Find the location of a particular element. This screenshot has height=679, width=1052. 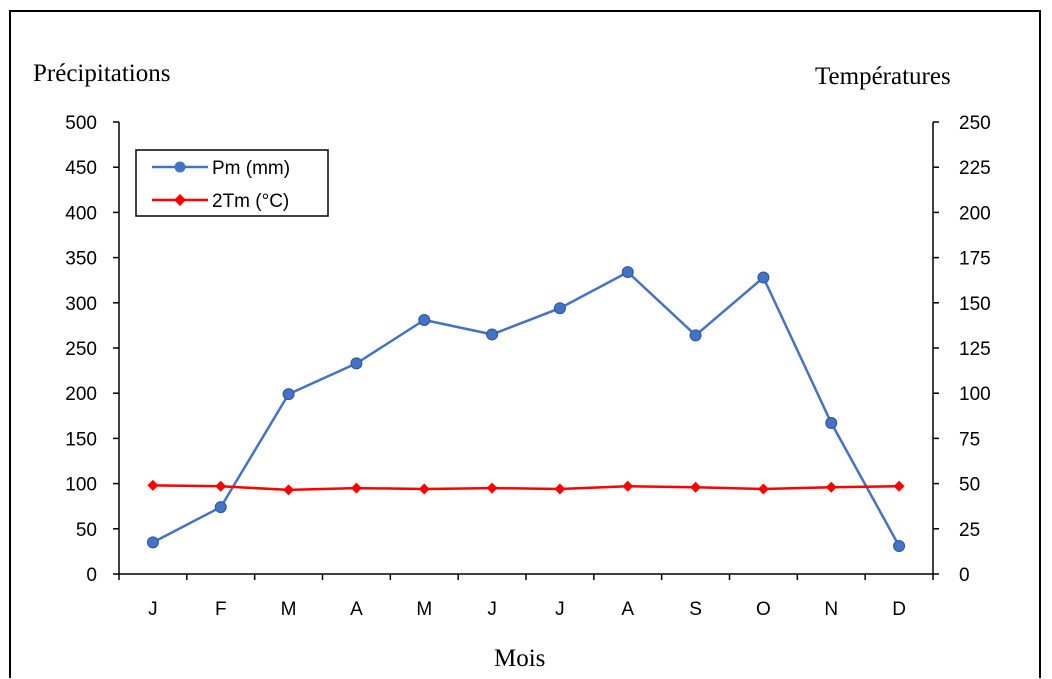

legend-label-temp: 2Tm (°C) is located at coordinates (250, 201).